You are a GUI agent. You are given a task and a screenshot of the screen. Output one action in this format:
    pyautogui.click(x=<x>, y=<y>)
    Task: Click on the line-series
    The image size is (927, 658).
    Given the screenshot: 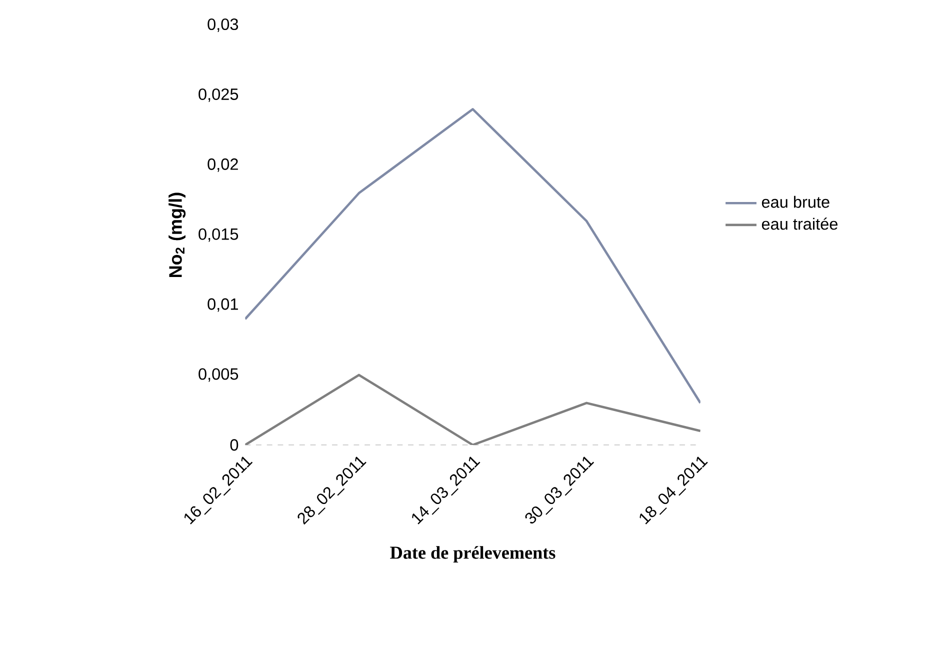 What is the action you would take?
    pyautogui.click(x=472, y=409)
    